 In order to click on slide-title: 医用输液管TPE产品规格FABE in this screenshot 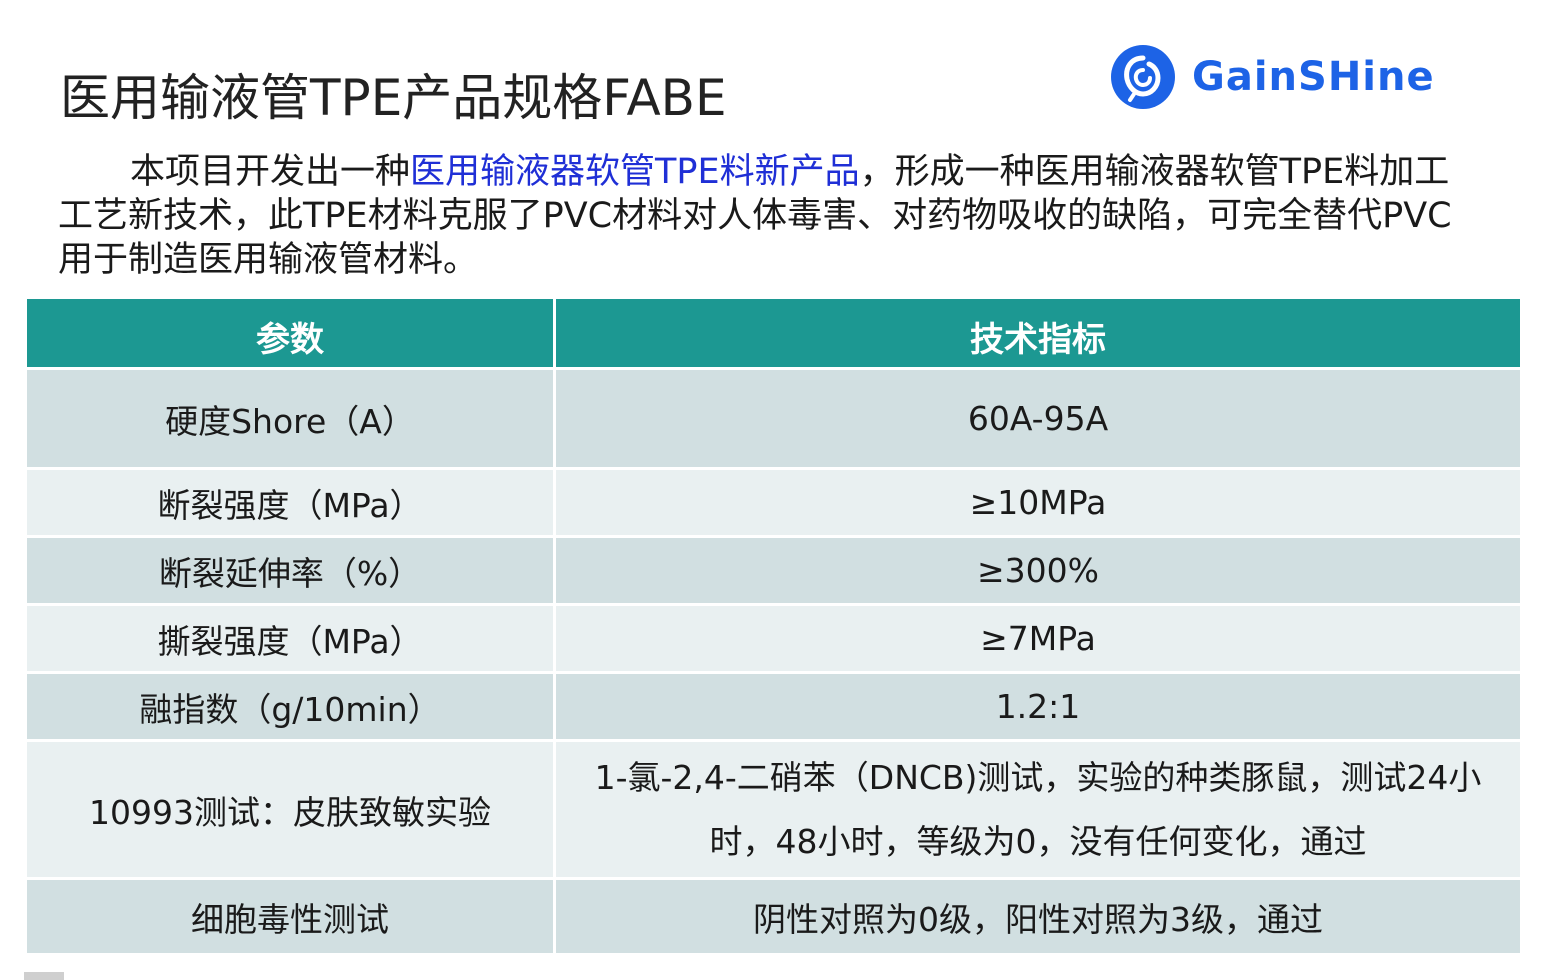, I will do `click(393, 98)`.